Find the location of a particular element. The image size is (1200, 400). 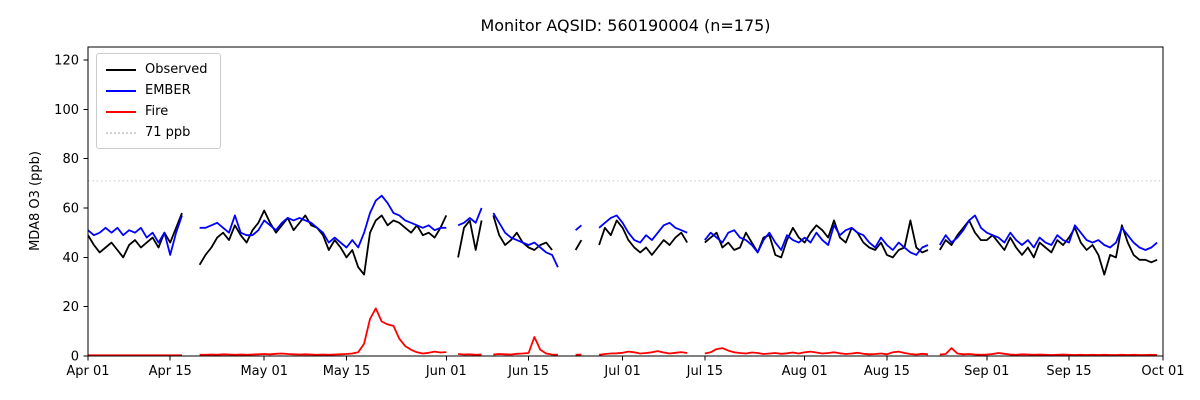

y-tick-label: 100 is located at coordinates (66, 110).